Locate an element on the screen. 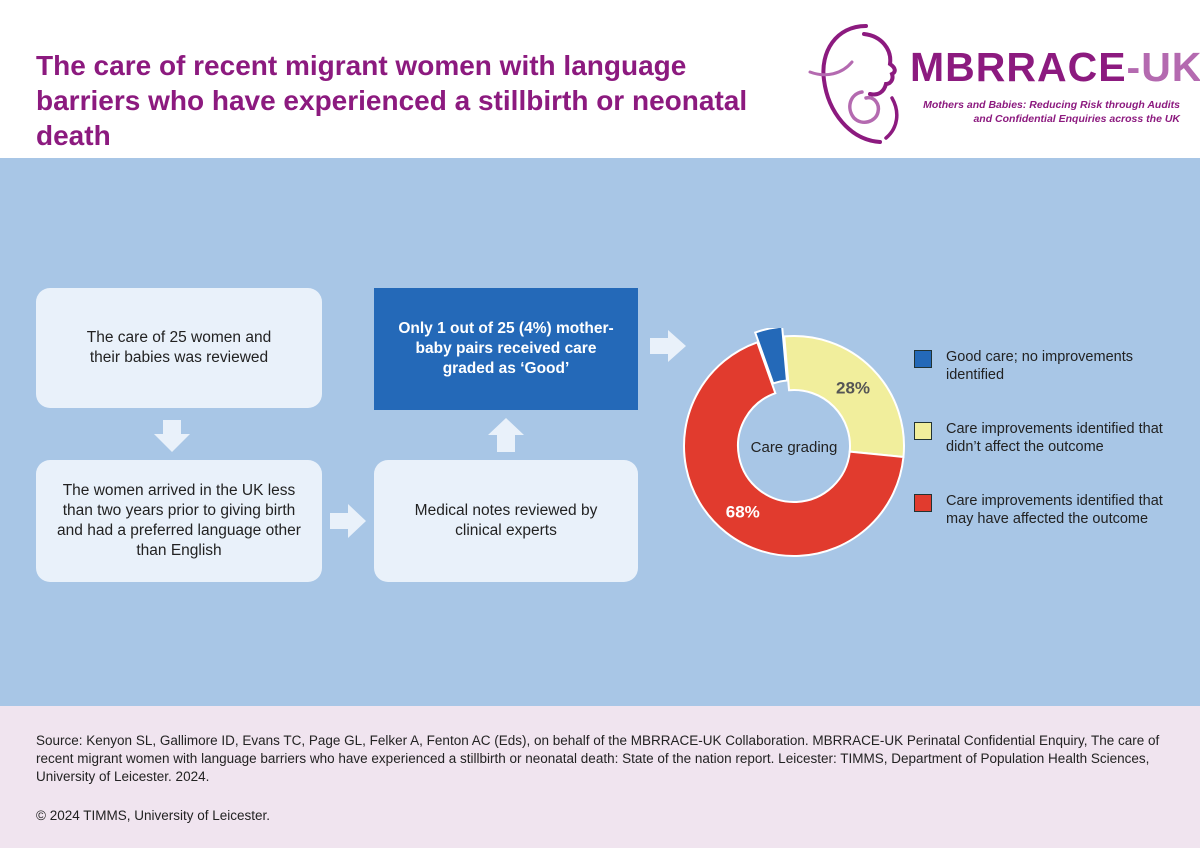 The height and width of the screenshot is (848, 1200). slice-no-affect is located at coordinates (844, 397).